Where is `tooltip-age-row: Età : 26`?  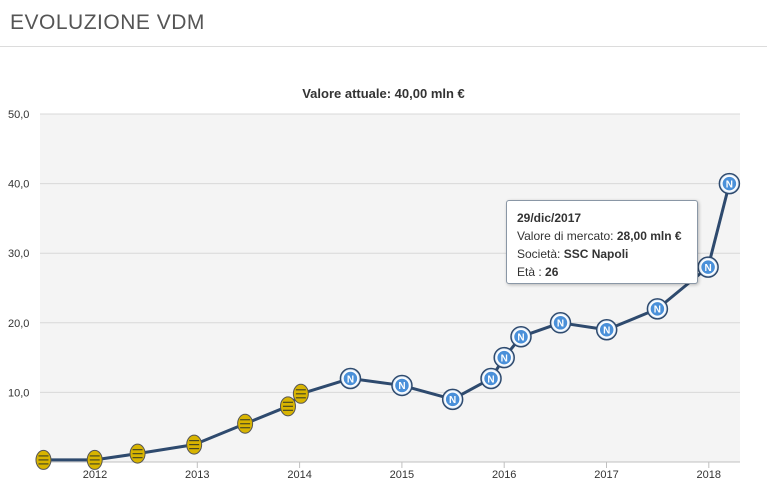 tooltip-age-row: Età : 26 is located at coordinates (602, 272).